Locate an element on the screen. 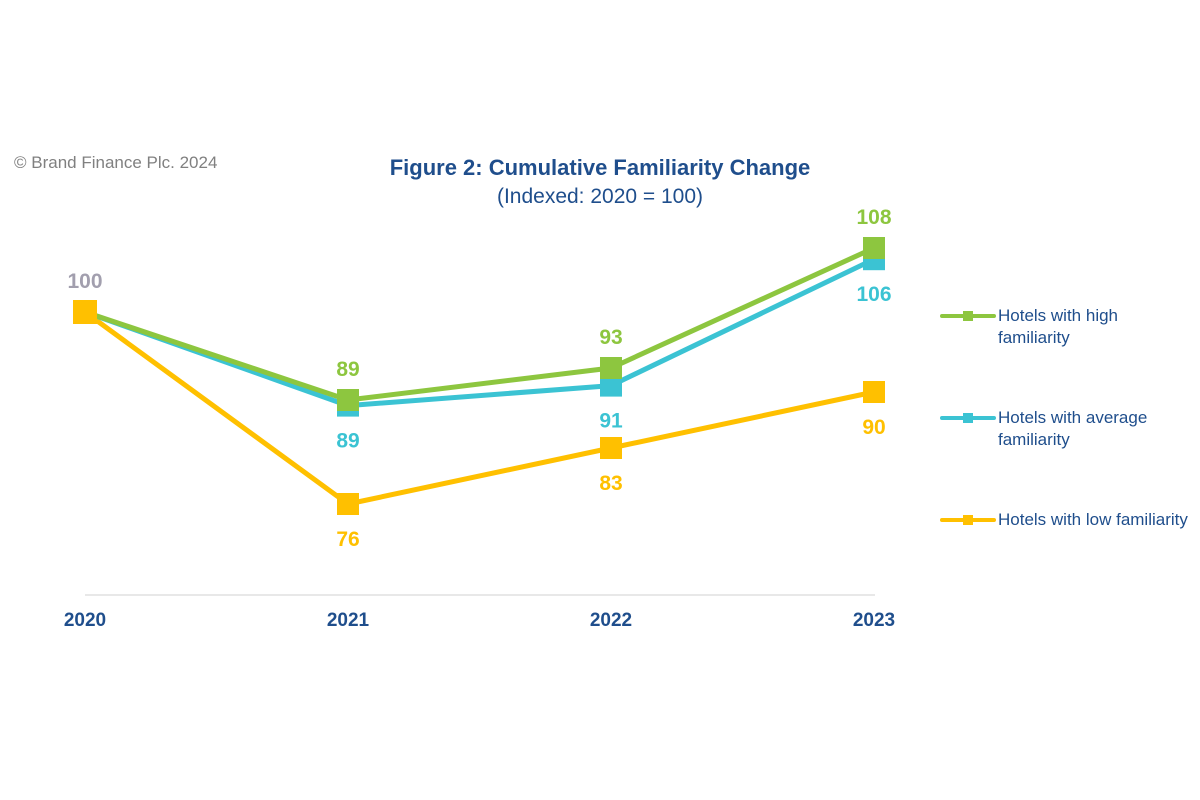  x-tick-label-2022: 2022 is located at coordinates (611, 620).